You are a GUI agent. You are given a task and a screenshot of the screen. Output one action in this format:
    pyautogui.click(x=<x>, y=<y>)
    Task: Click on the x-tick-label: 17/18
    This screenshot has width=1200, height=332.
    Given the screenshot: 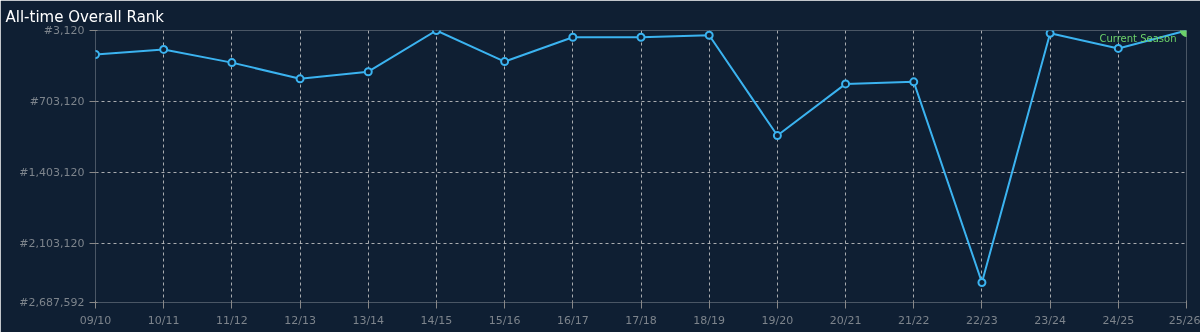 What is the action you would take?
    pyautogui.click(x=641, y=320)
    